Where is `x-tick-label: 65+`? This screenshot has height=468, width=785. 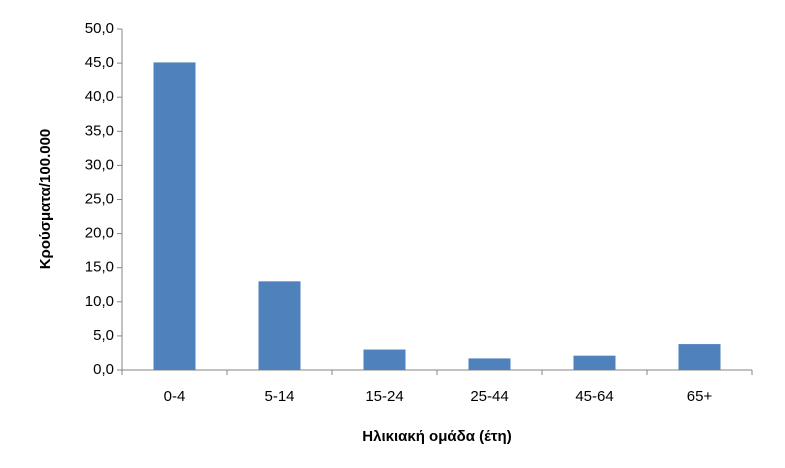 x-tick-label: 65+ is located at coordinates (700, 396).